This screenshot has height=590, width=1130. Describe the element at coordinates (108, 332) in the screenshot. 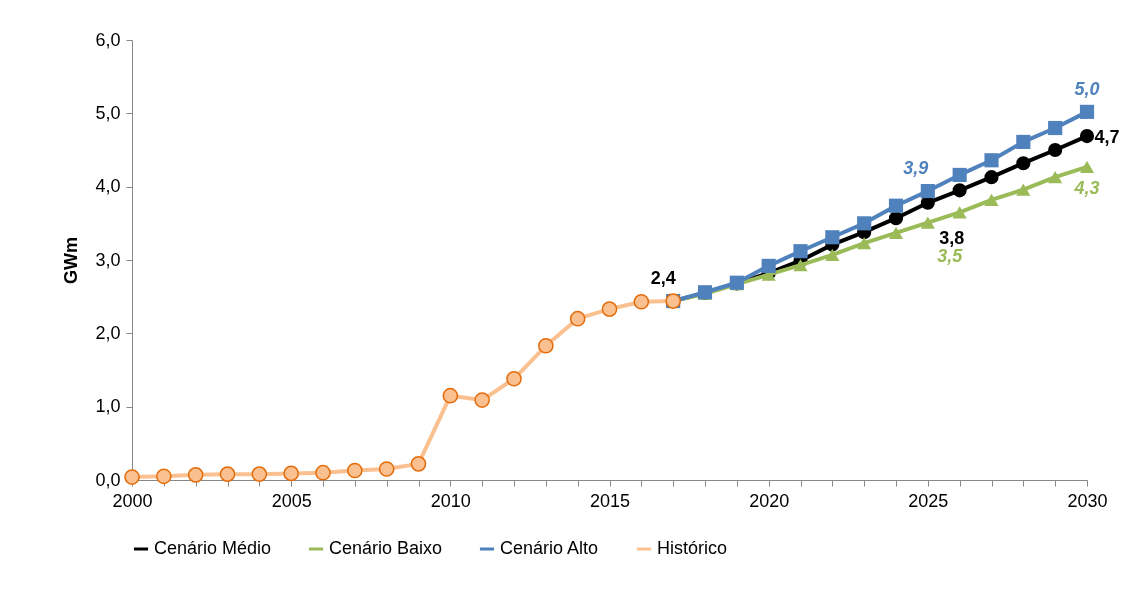

I see `y-tick-label: 2,0` at that location.